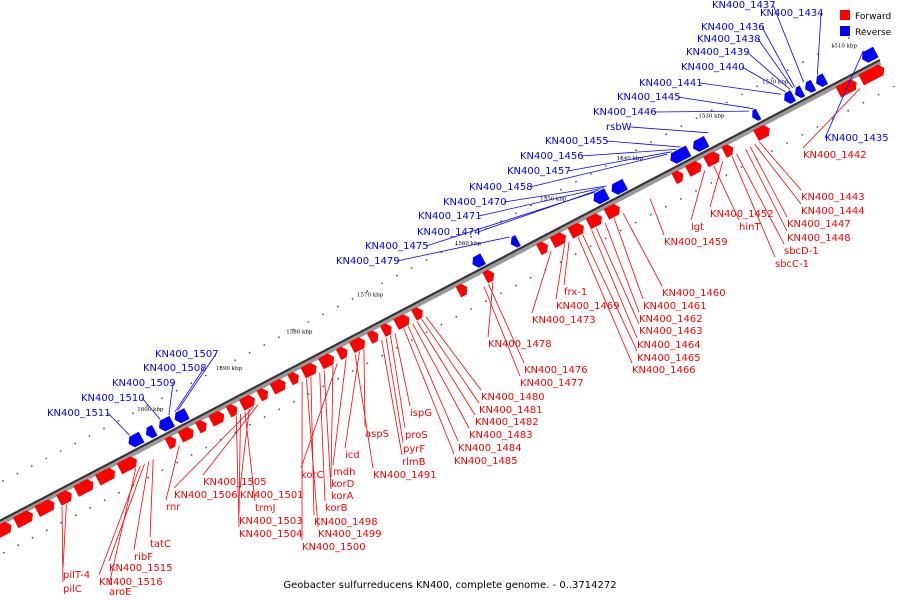 The width and height of the screenshot is (900, 600). What do you see at coordinates (520, 344) in the screenshot?
I see `forward-gene-label: KN400_1478` at bounding box center [520, 344].